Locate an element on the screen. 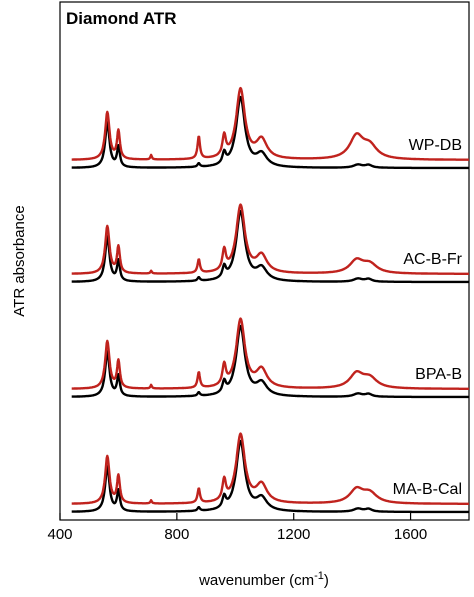  series-label: WP-DB is located at coordinates (435, 145).